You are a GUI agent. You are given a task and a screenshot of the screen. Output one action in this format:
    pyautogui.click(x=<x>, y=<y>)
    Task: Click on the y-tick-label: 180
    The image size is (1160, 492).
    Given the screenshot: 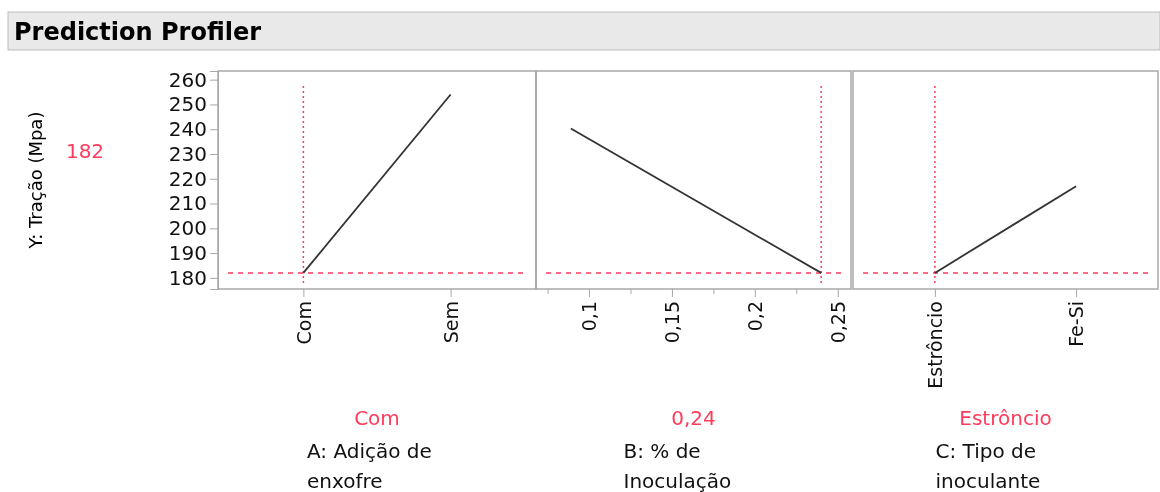 What is the action you would take?
    pyautogui.click(x=187, y=277)
    